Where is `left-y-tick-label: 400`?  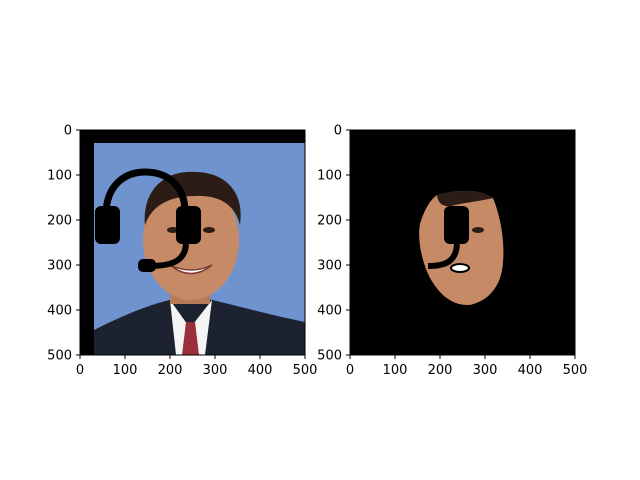 left-y-tick-label: 400 is located at coordinates (59, 311).